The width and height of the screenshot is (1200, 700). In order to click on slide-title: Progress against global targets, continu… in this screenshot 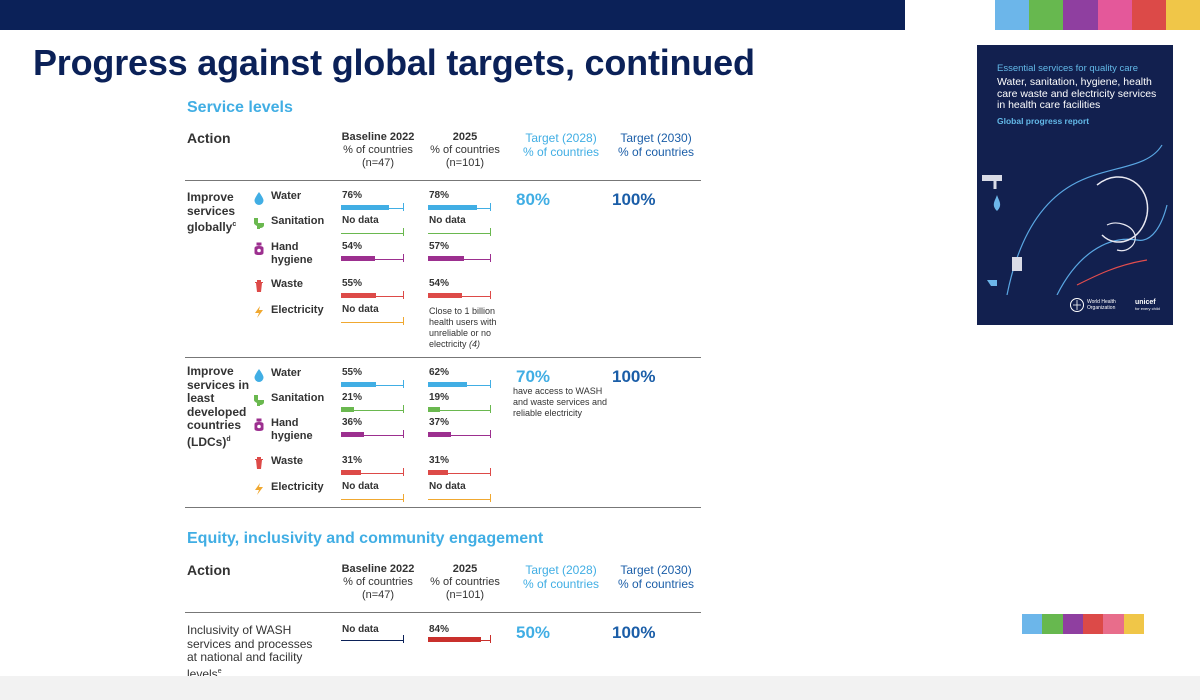, I will do `click(394, 62)`.